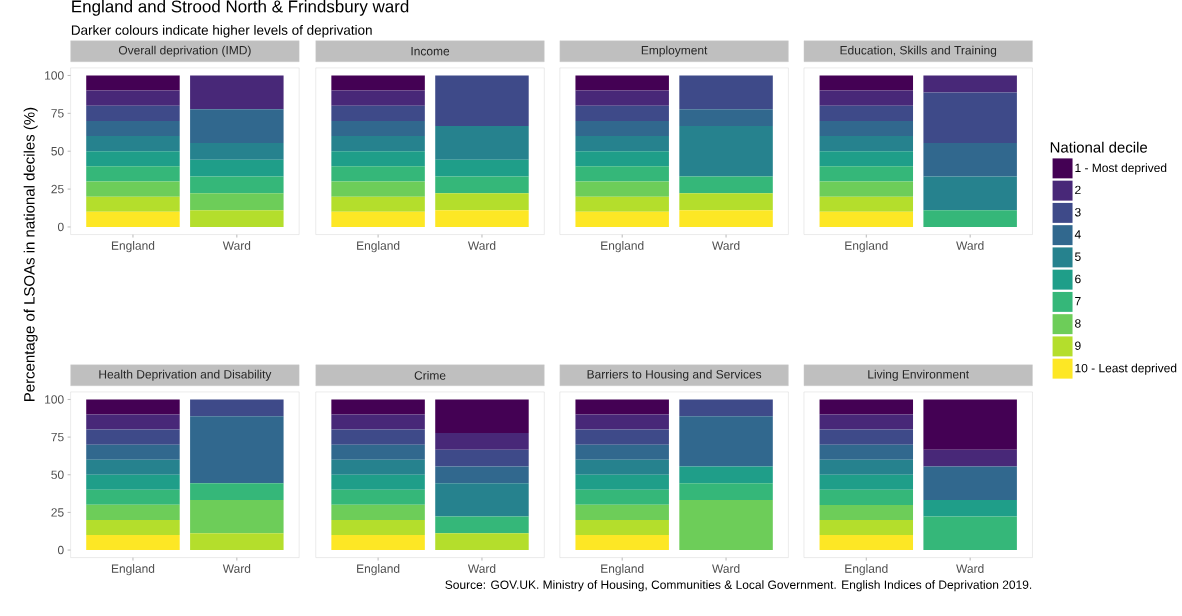 The width and height of the screenshot is (1182, 616). What do you see at coordinates (1121, 169) in the screenshot?
I see `legend-label: 1 - Most deprived` at bounding box center [1121, 169].